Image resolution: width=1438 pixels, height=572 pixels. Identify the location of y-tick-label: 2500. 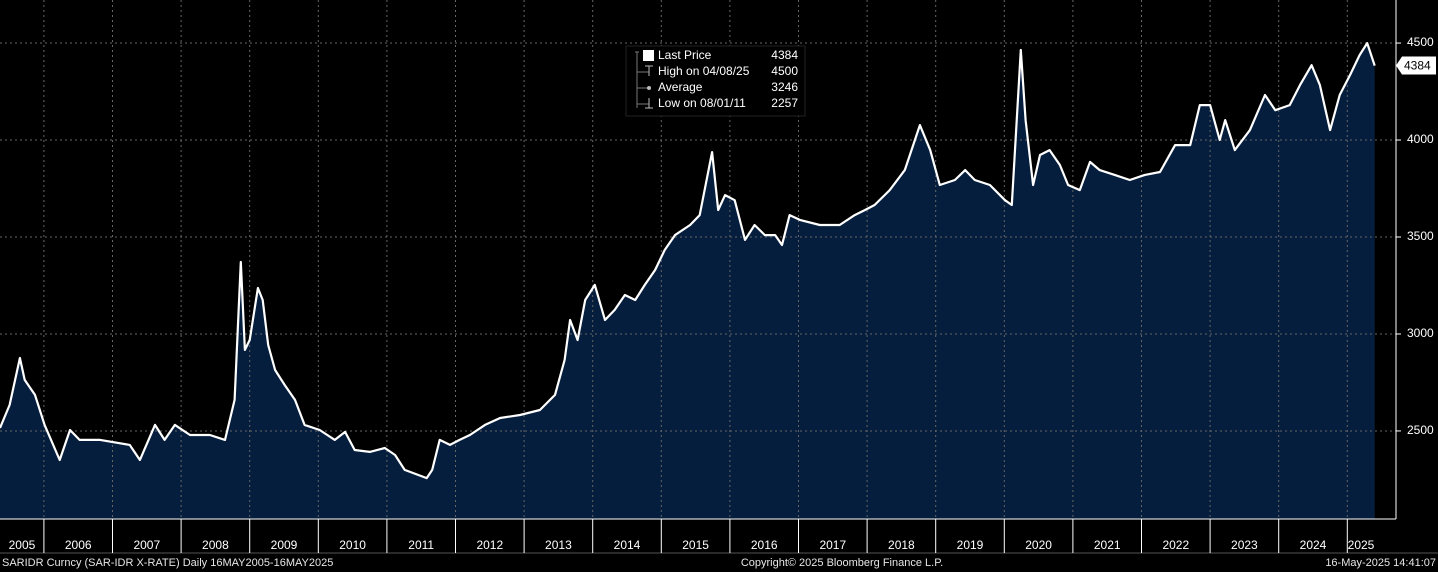
(1420, 430).